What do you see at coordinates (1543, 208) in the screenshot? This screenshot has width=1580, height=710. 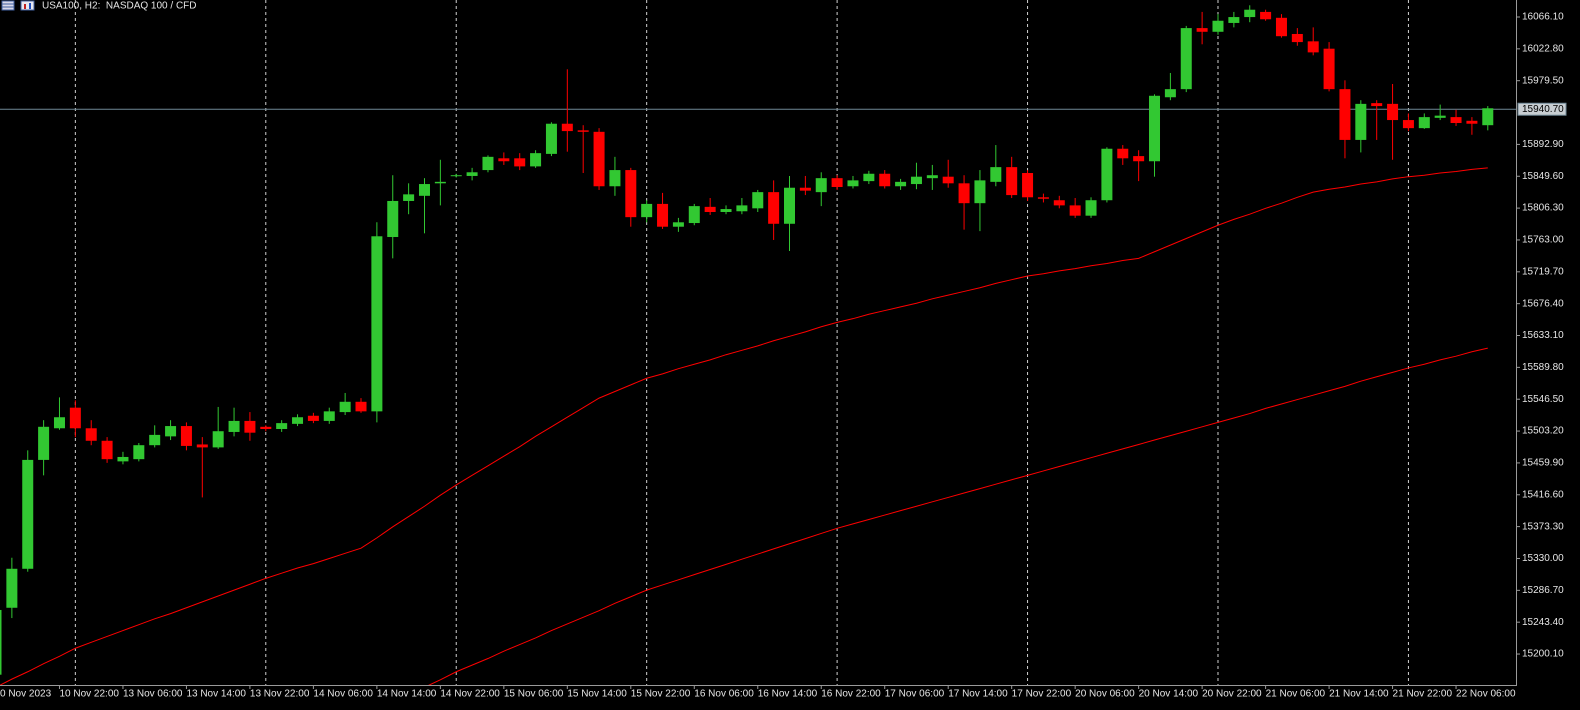 I see `y-tick-label: 15806.30` at bounding box center [1543, 208].